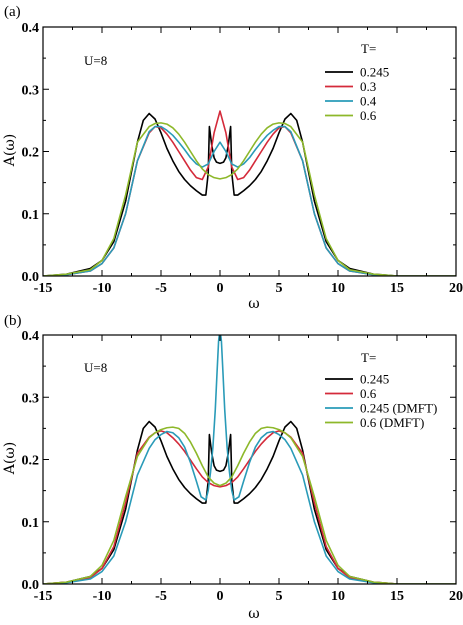 This screenshot has height=625, width=463. Describe the element at coordinates (279, 596) in the screenshot. I see `x-tick-label-b-4: 5` at that location.